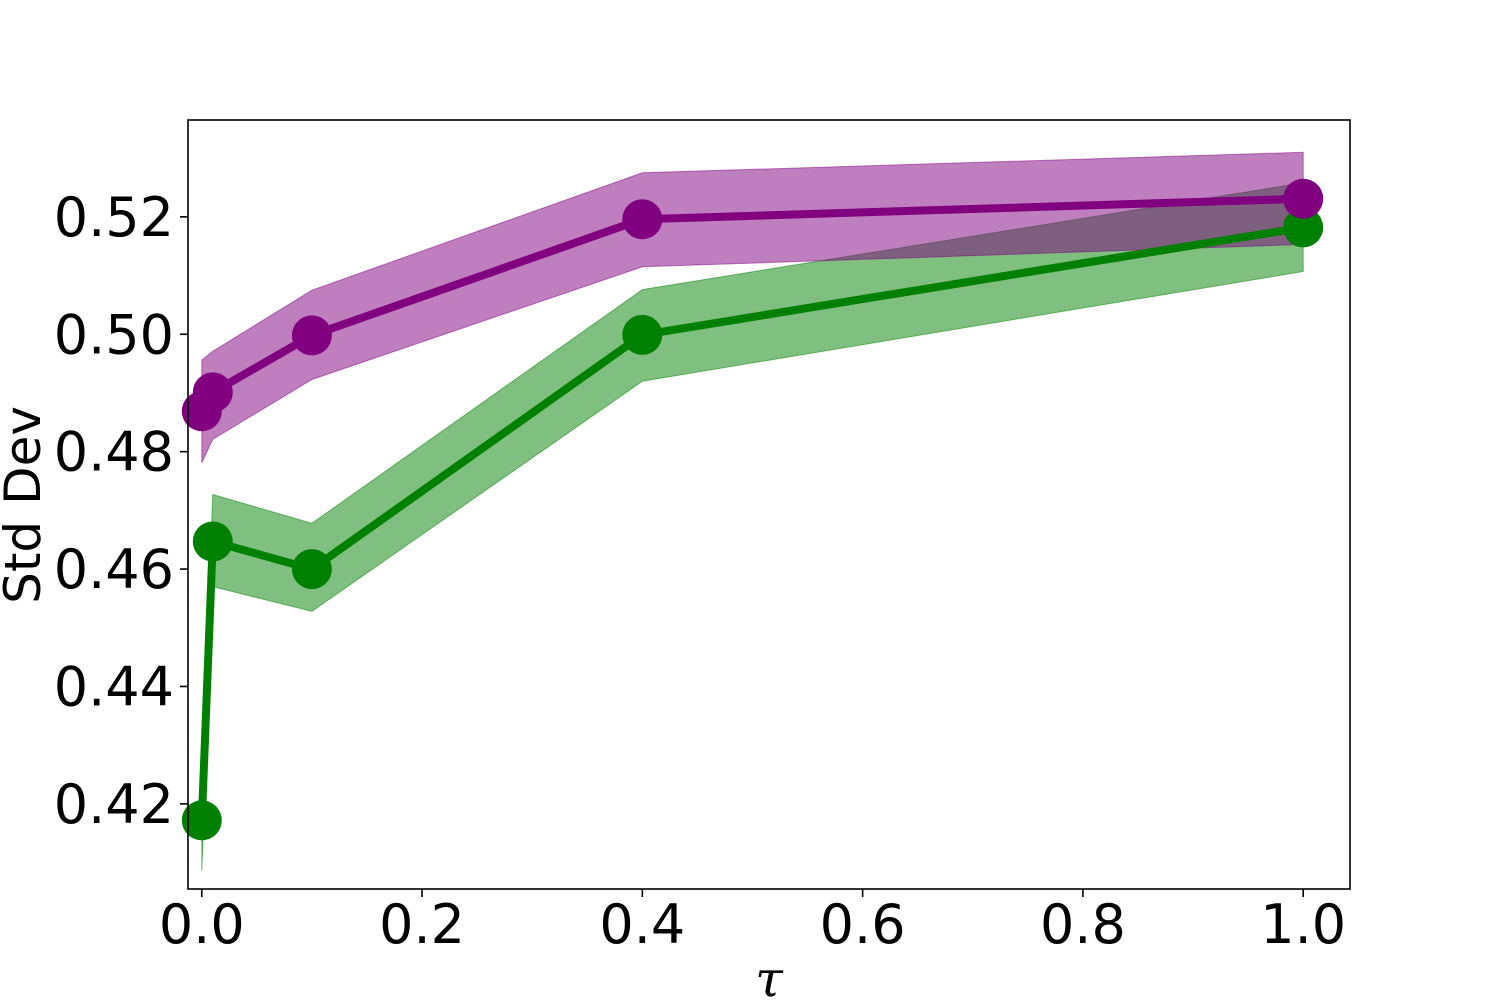 The width and height of the screenshot is (1500, 1000). What do you see at coordinates (1303, 924) in the screenshot?
I see `x-tick-label: 1.0` at bounding box center [1303, 924].